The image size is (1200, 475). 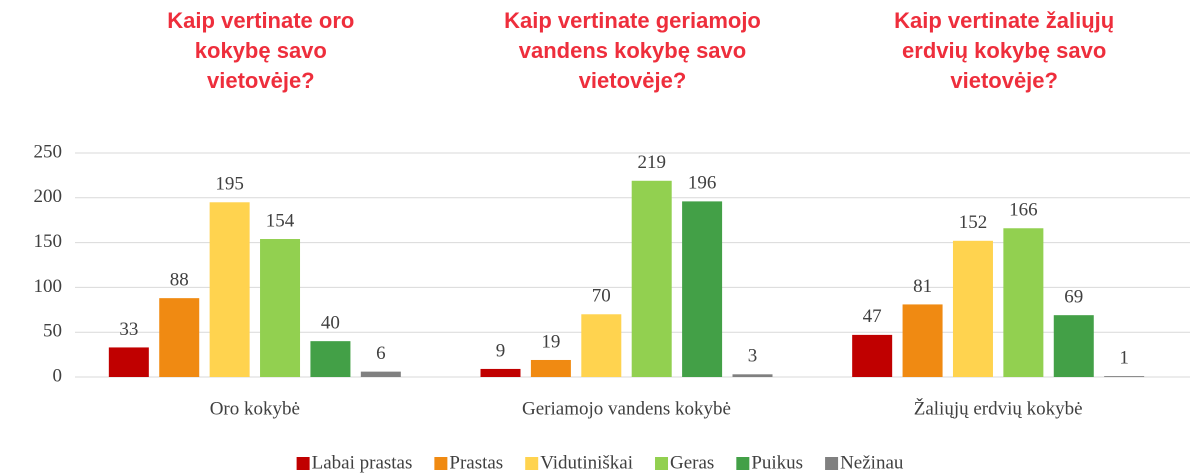 What do you see at coordinates (753, 356) in the screenshot?
I see `data-label: 3` at bounding box center [753, 356].